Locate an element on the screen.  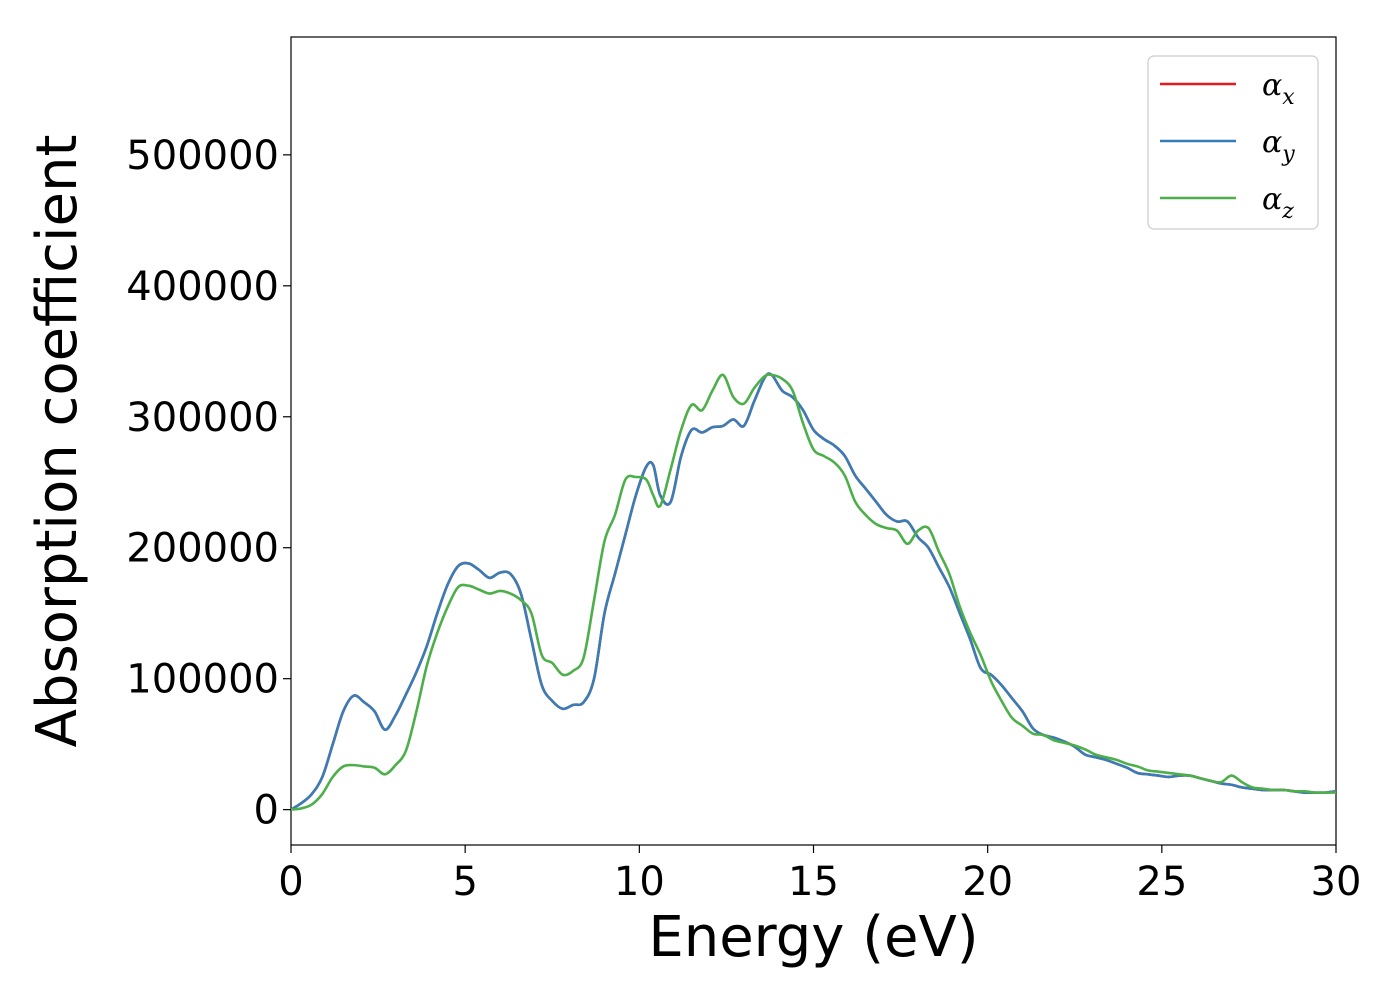
x-tick-label: 15 is located at coordinates (813, 882).